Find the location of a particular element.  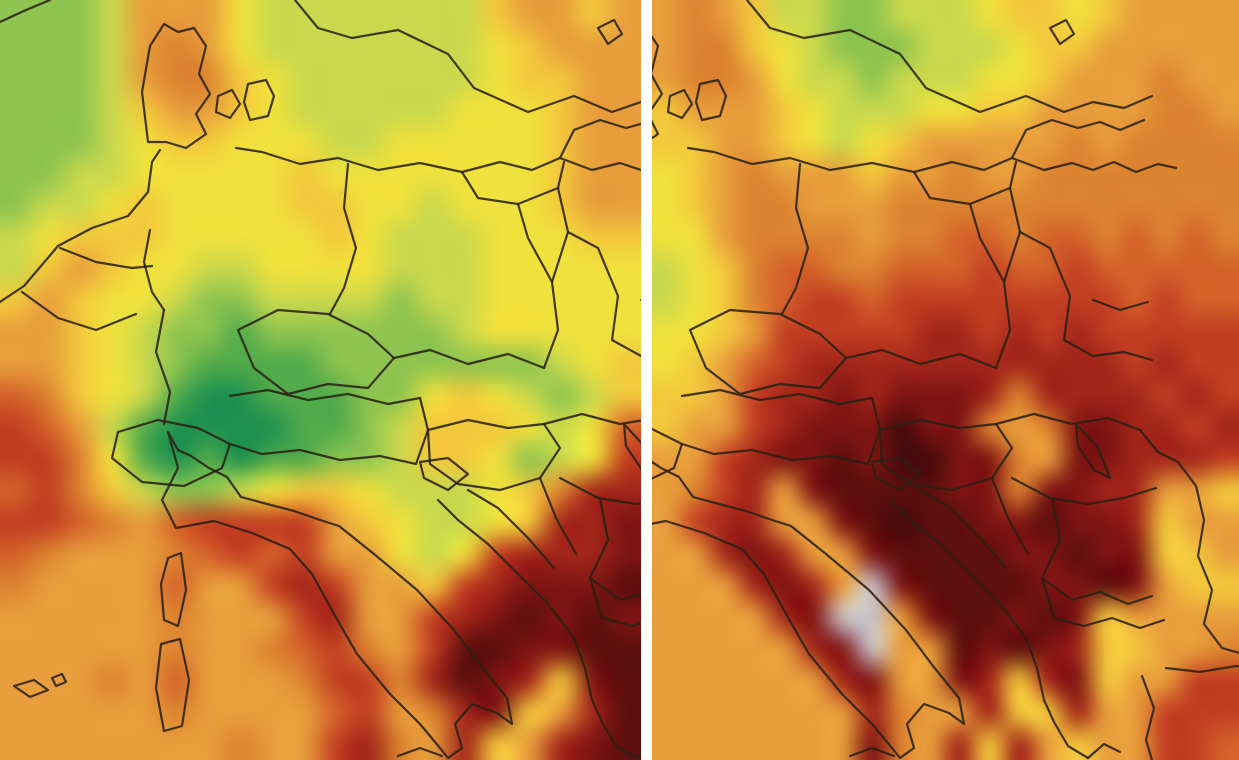

border-sardinia is located at coordinates (172, 685).